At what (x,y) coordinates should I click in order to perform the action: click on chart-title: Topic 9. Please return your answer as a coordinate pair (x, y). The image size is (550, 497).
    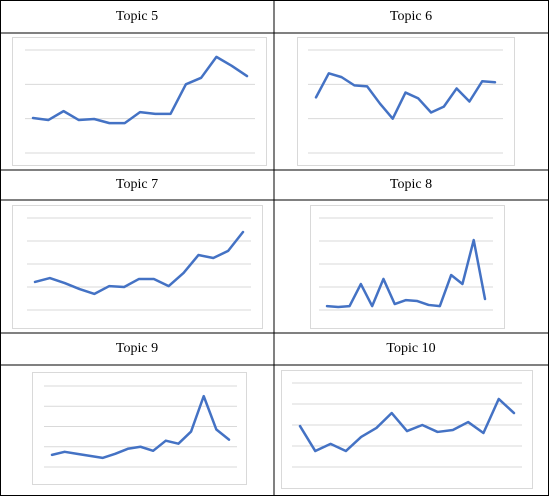
    Looking at the image, I should click on (137, 348).